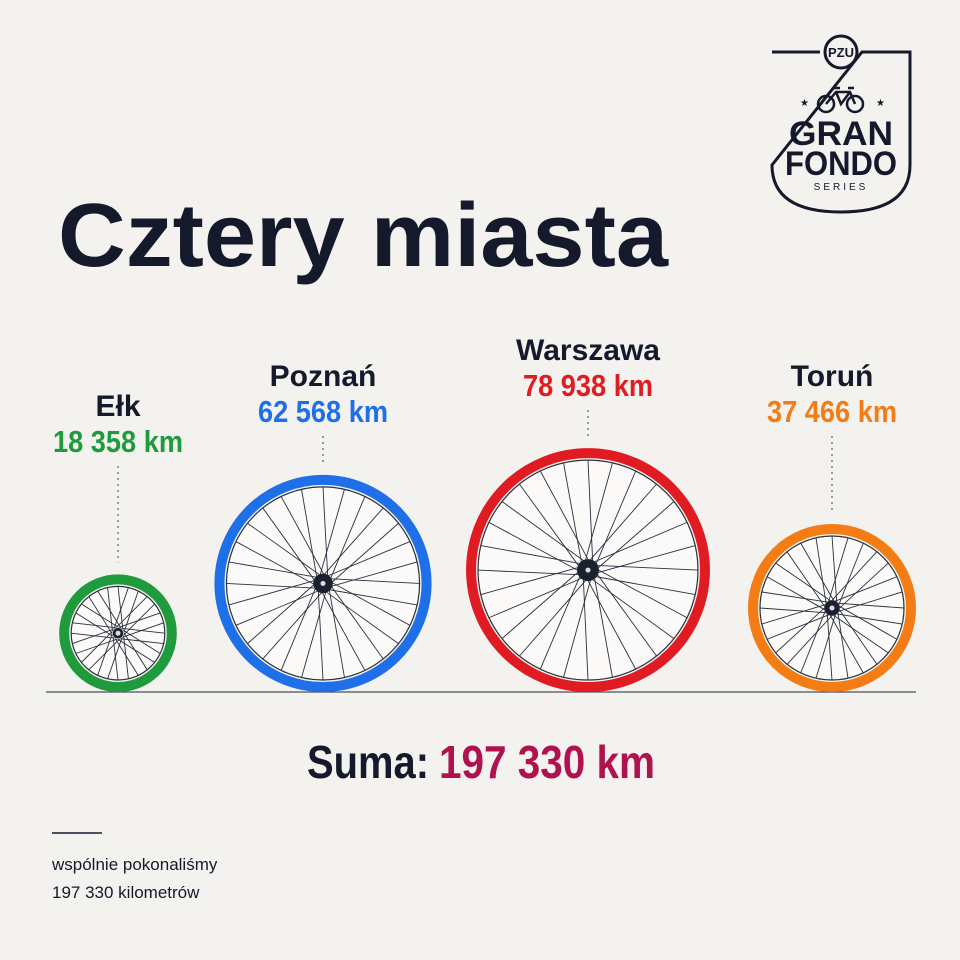 The image size is (960, 960). I want to click on city-value: 62 568 km, so click(323, 411).